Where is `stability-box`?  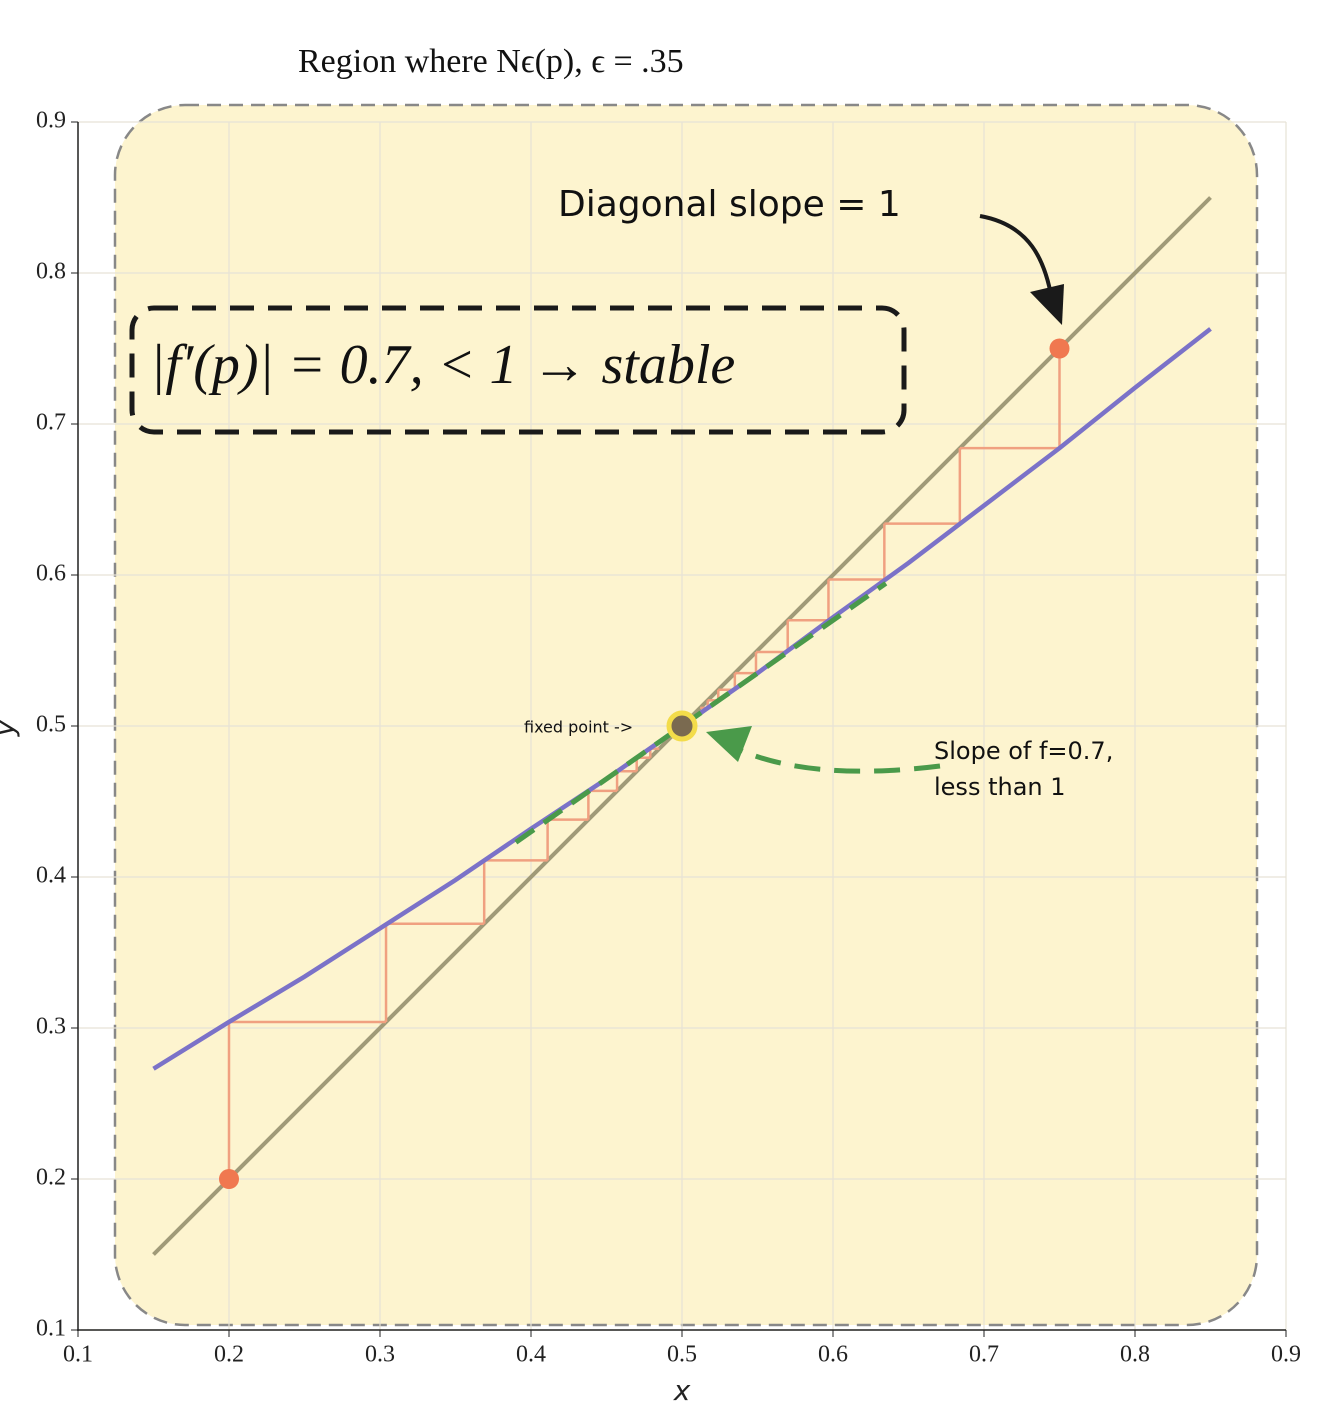
stability-box is located at coordinates (518, 370).